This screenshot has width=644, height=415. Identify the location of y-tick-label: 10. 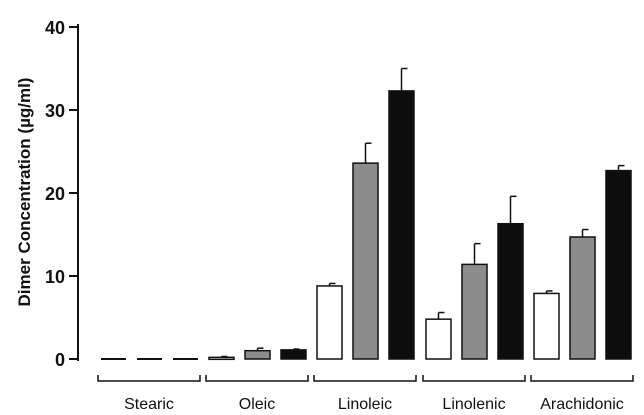
(55, 277).